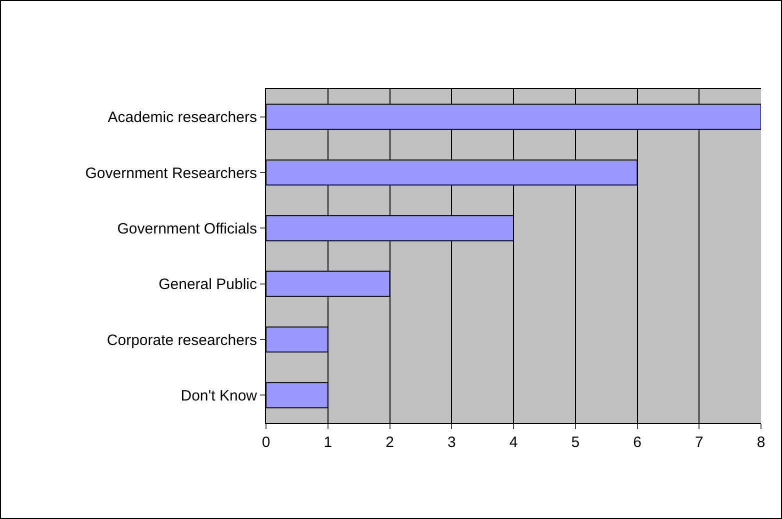 This screenshot has width=782, height=519. I want to click on x-tick-label: 0, so click(266, 442).